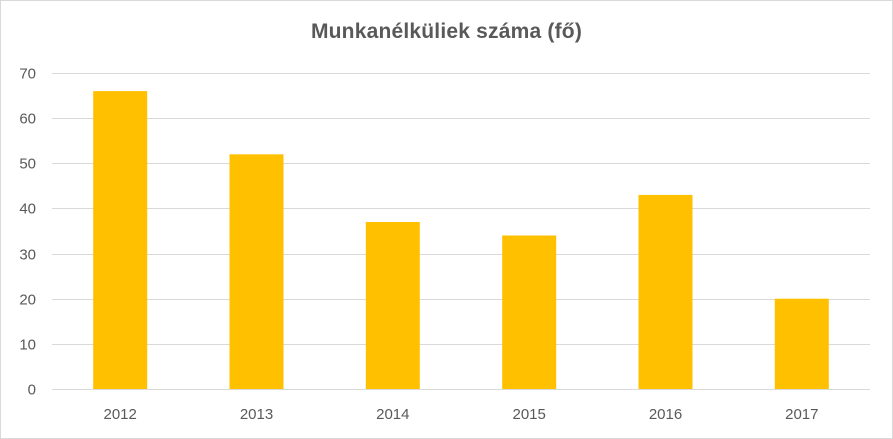 The width and height of the screenshot is (893, 439). What do you see at coordinates (120, 414) in the screenshot?
I see `x-tick-label: 2012` at bounding box center [120, 414].